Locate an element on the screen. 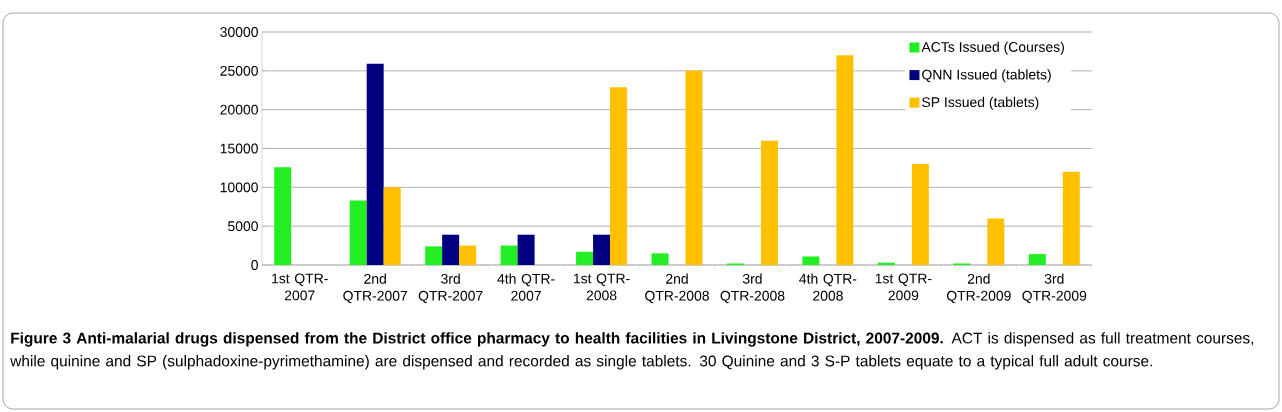  x-tick-label: 1st QTR-2008 is located at coordinates (601, 287).